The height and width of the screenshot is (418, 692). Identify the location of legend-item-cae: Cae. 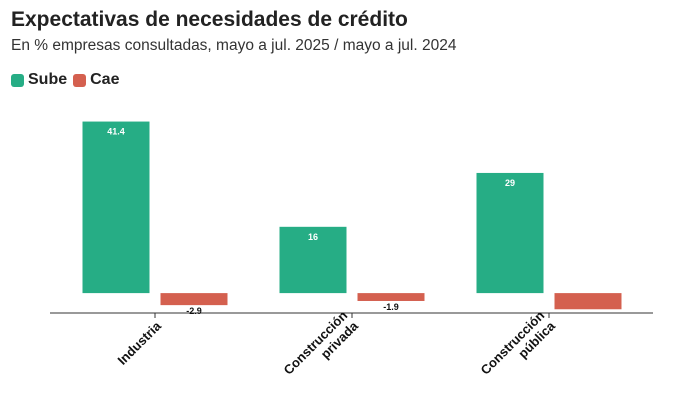
(96, 80).